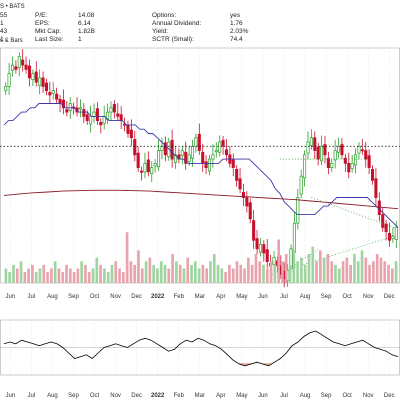  Describe the element at coordinates (11, 41) in the screenshot. I see `header-fragment-second: s & Bars` at that location.